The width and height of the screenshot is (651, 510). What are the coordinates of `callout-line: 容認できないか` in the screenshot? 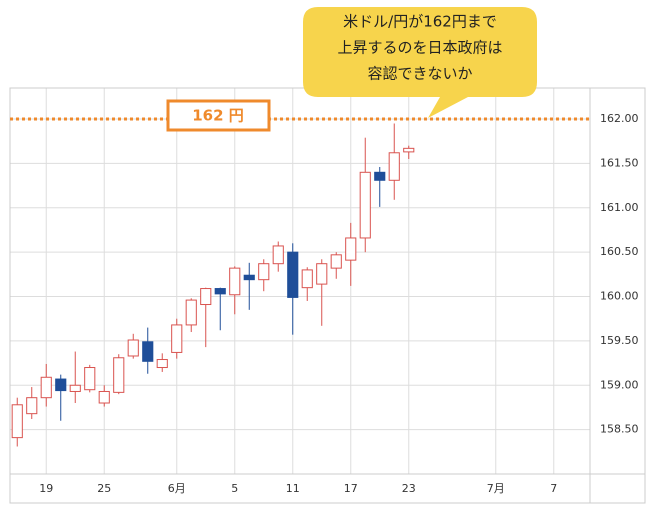 It's located at (419, 74).